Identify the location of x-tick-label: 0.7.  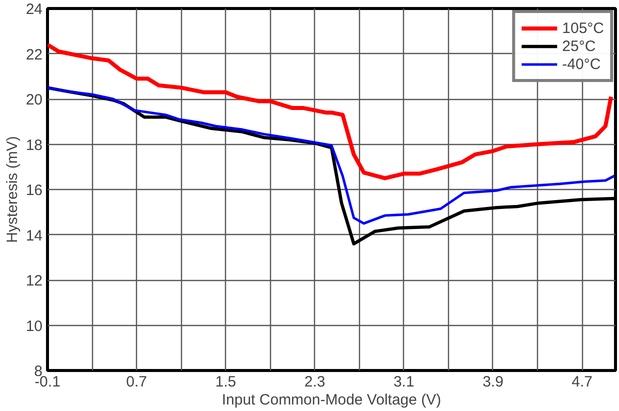
(137, 382).